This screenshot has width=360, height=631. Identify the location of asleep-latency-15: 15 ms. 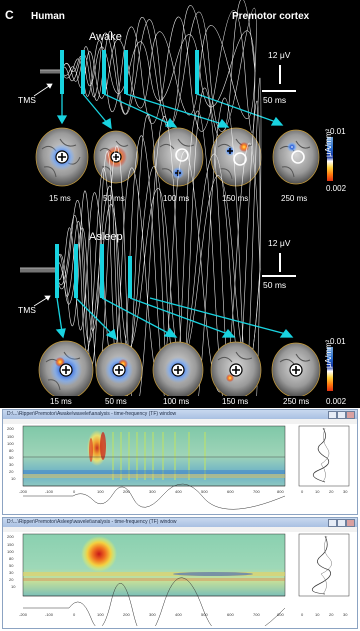
(61, 401).